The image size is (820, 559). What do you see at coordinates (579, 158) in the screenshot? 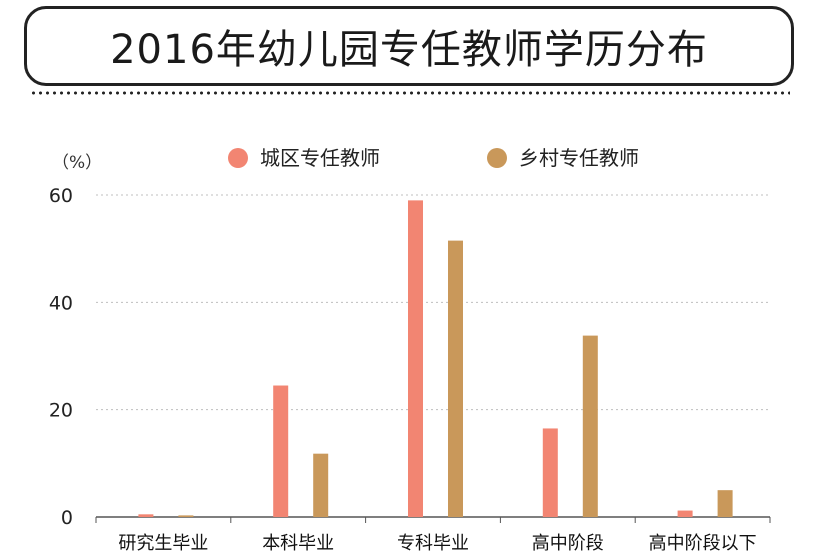
I see `legend-label: 乡村专任教师` at bounding box center [579, 158].